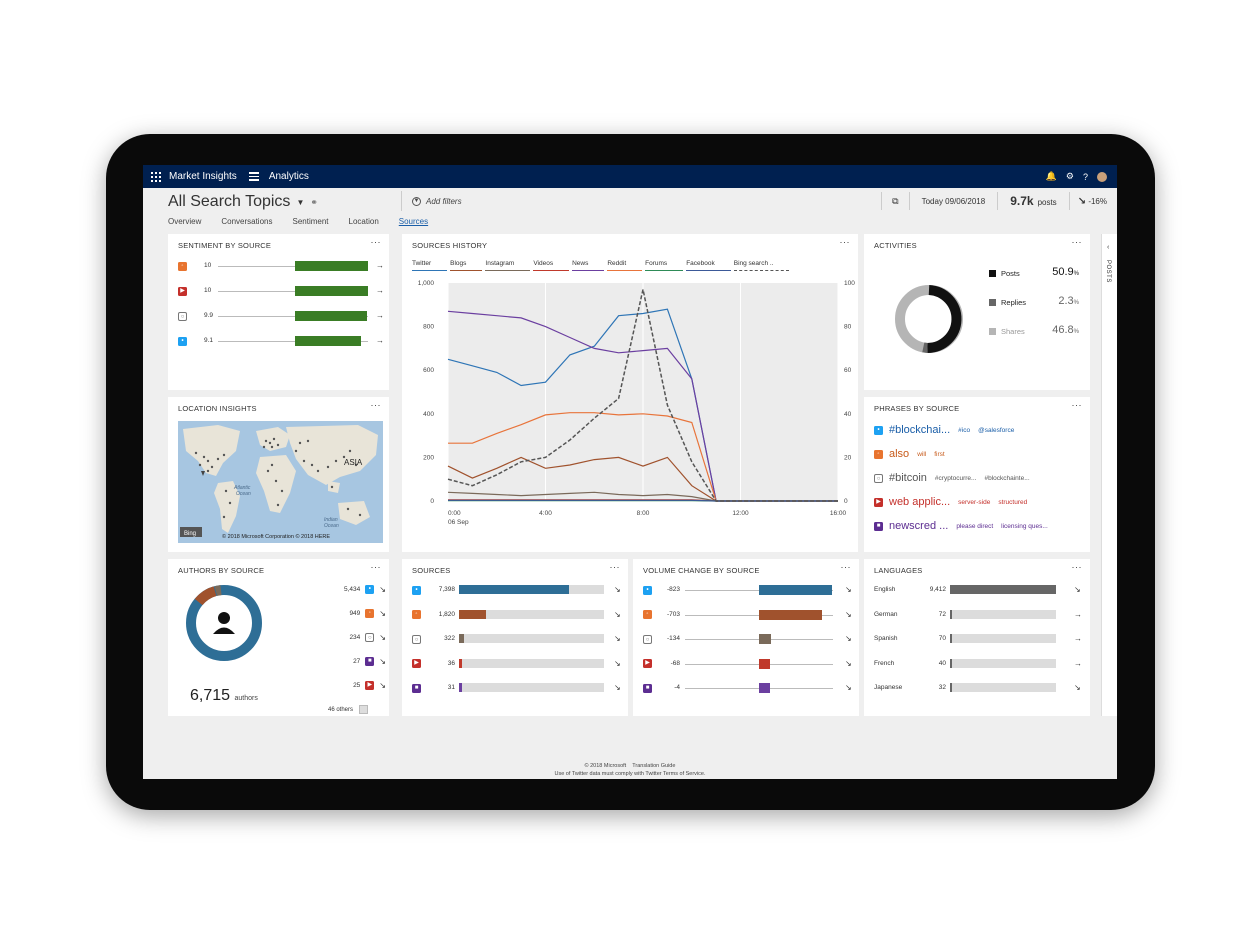 This screenshot has width=1260, height=944. Describe the element at coordinates (203, 176) in the screenshot. I see `app-name: Market Insights` at that location.